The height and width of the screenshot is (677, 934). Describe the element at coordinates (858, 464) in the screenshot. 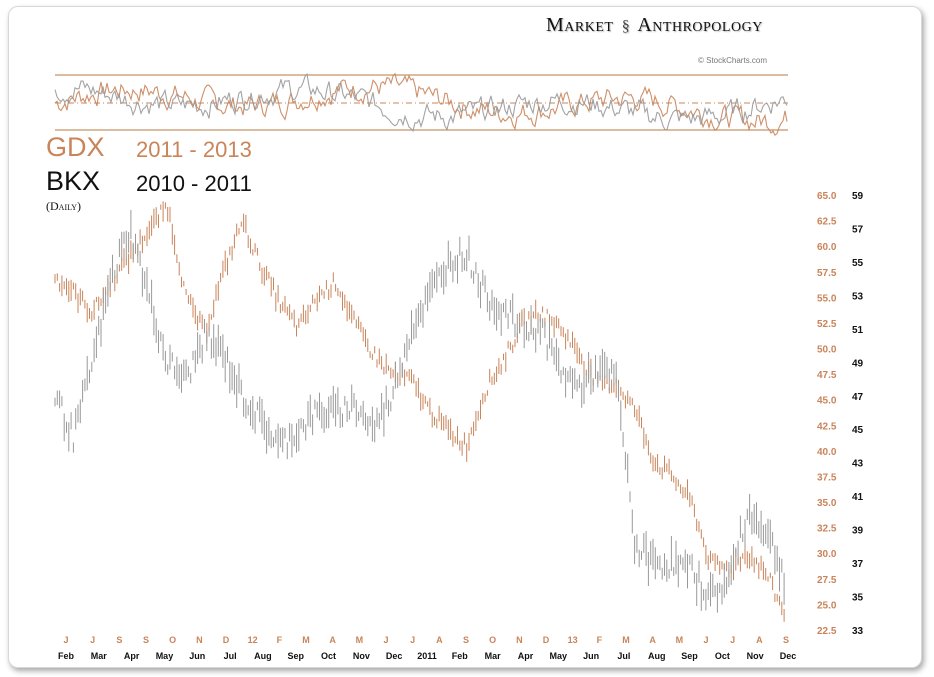

I see `bkx-tick-label: 43` at that location.